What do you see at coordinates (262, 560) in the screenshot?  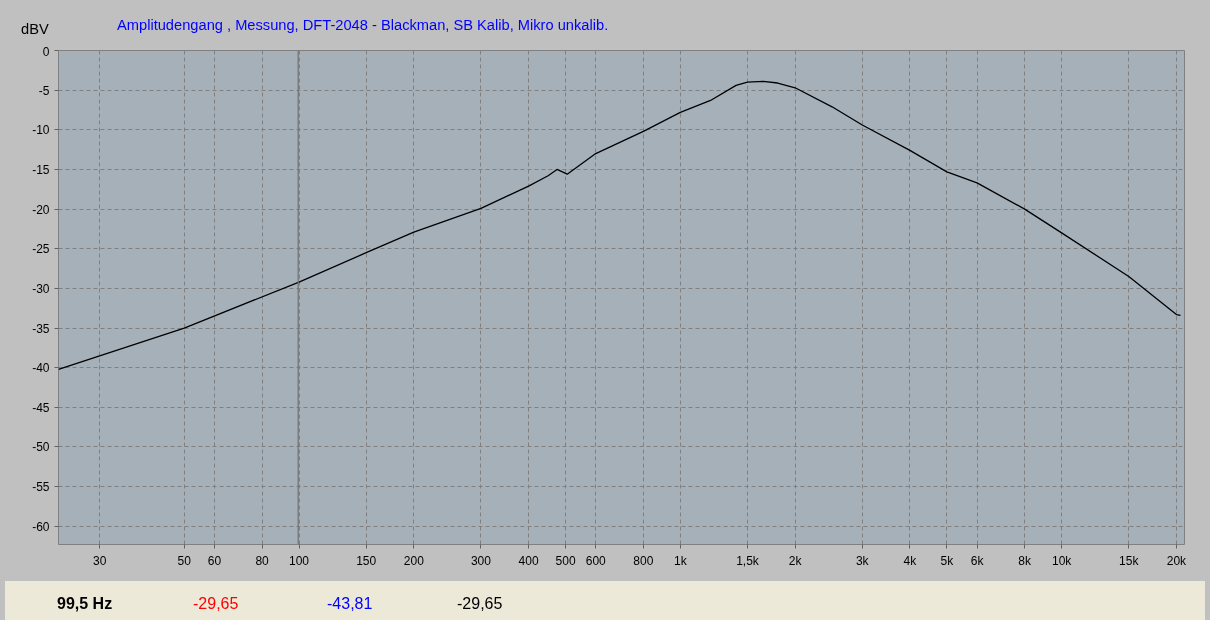 I see `x-tick-label: 80` at bounding box center [262, 560].